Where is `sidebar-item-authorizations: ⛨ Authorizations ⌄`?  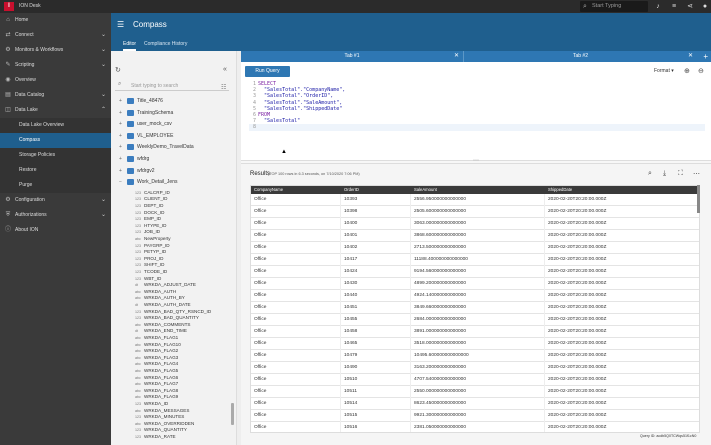 sidebar-item-authorizations: ⛨ Authorizations ⌄ is located at coordinates (55, 215).